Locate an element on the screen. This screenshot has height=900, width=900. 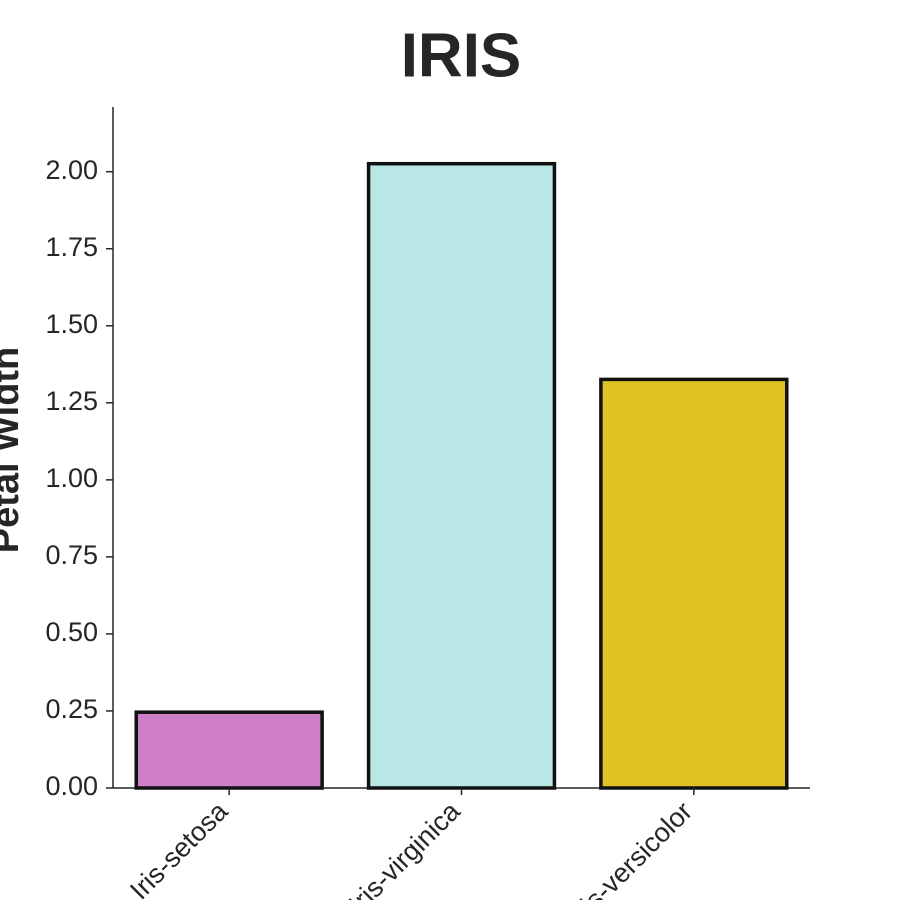
y-tick-label: 1.25 is located at coordinates (71, 401).